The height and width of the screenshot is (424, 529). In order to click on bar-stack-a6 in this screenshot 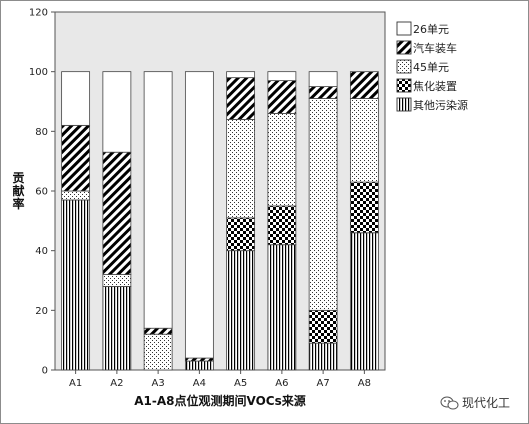, I will do `click(282, 221)`.